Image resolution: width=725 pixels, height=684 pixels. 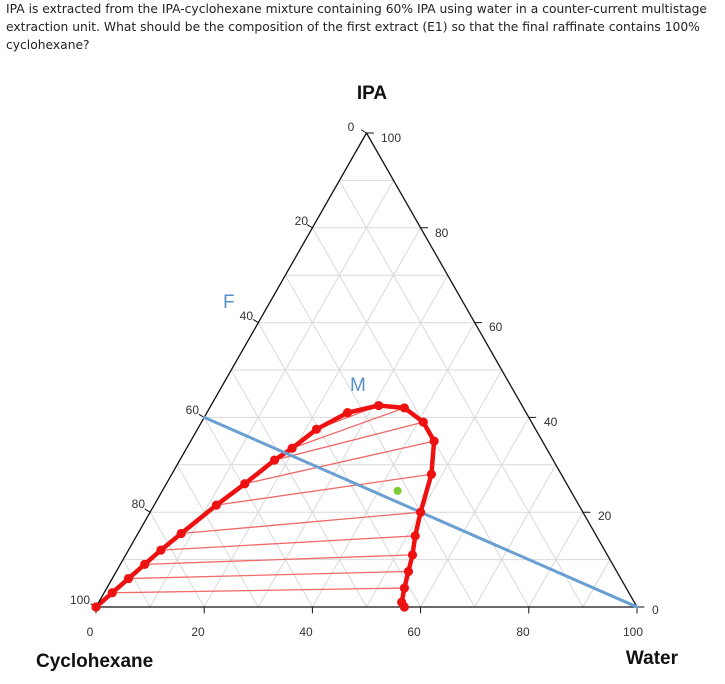 What do you see at coordinates (198, 632) in the screenshot?
I see `bottom-tick-20: 20` at bounding box center [198, 632].